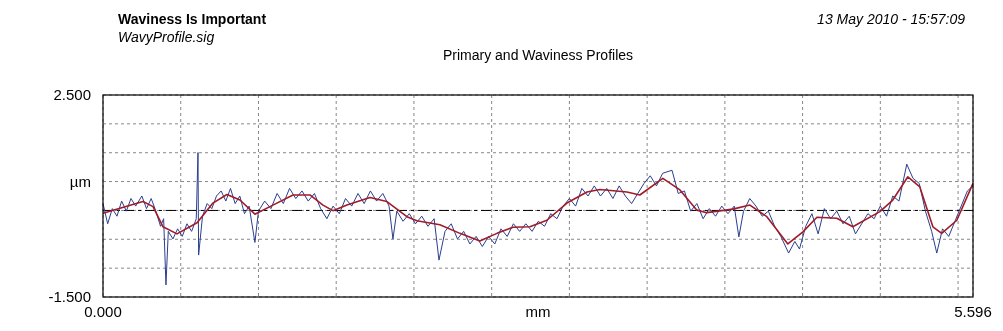 The height and width of the screenshot is (331, 1003). Describe the element at coordinates (891, 19) in the screenshot. I see `text: 13 May 2010 - 15:57:09` at that location.